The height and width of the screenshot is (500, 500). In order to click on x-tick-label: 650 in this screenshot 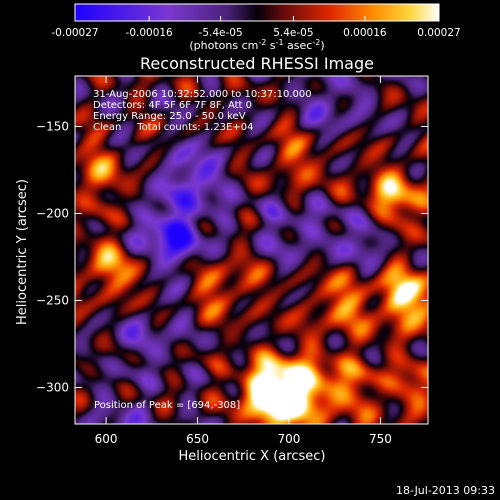, I will do `click(197, 439)`.